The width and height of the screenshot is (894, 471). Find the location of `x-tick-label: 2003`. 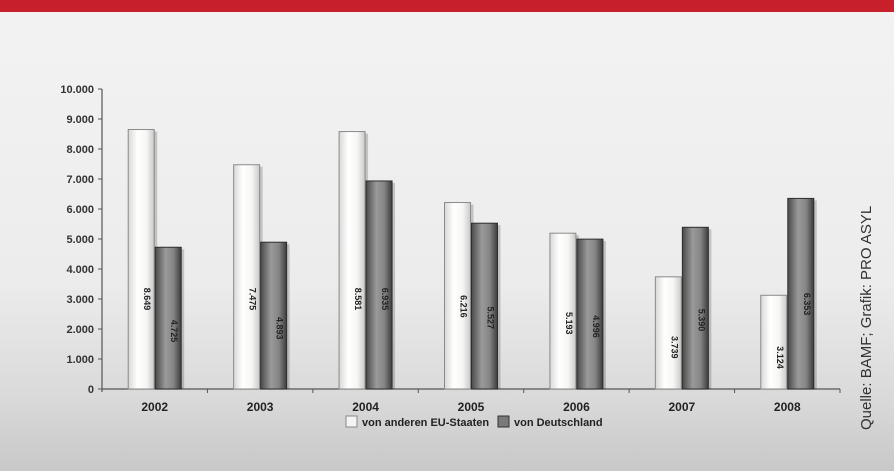

x-tick-label: 2003 is located at coordinates (260, 407).